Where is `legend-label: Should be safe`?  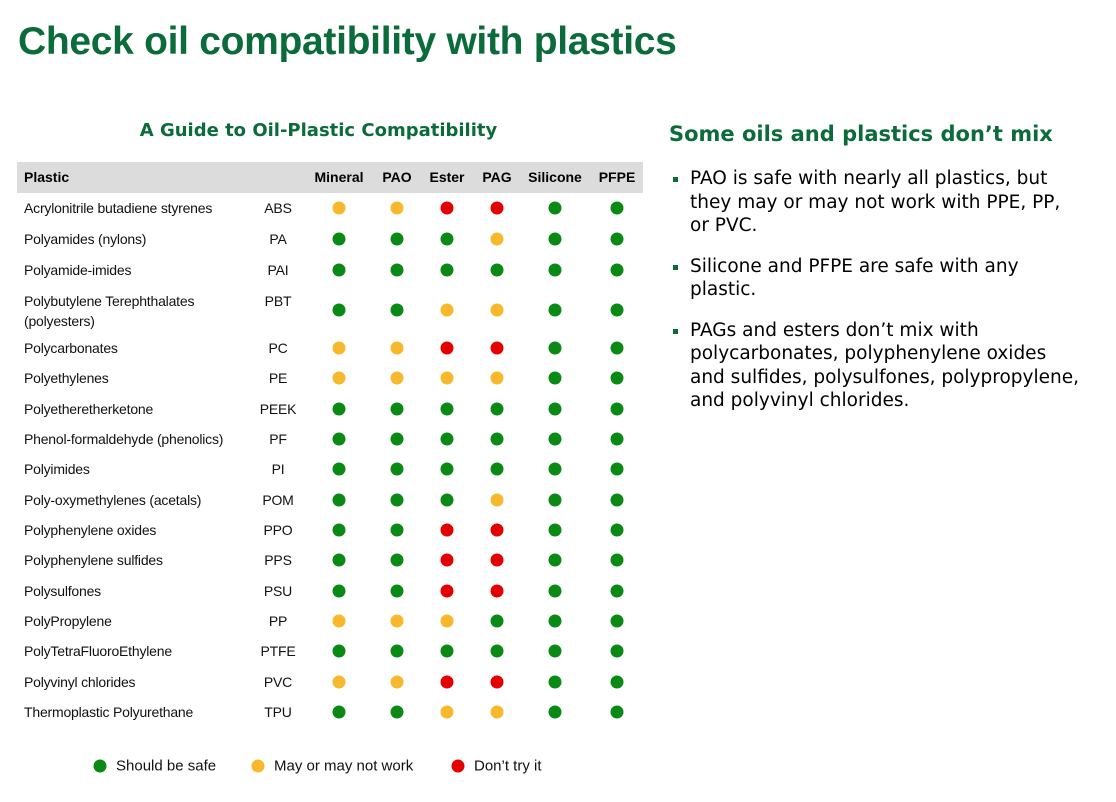
legend-label: Should be safe is located at coordinates (166, 766).